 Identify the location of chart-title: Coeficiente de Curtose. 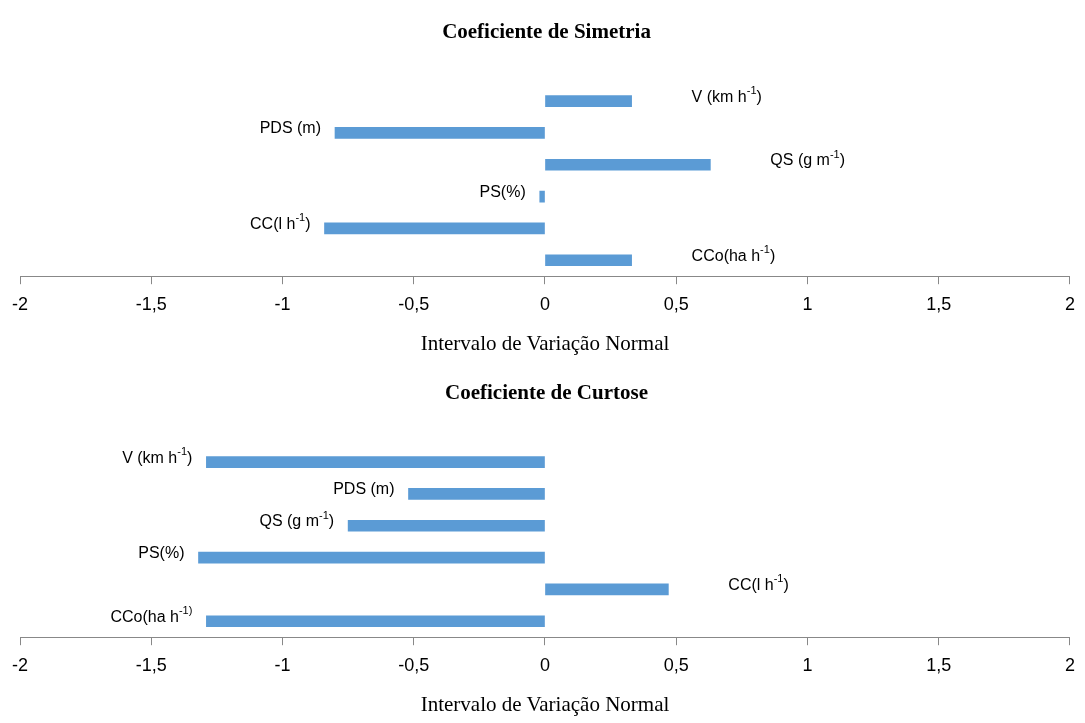
(546, 392).